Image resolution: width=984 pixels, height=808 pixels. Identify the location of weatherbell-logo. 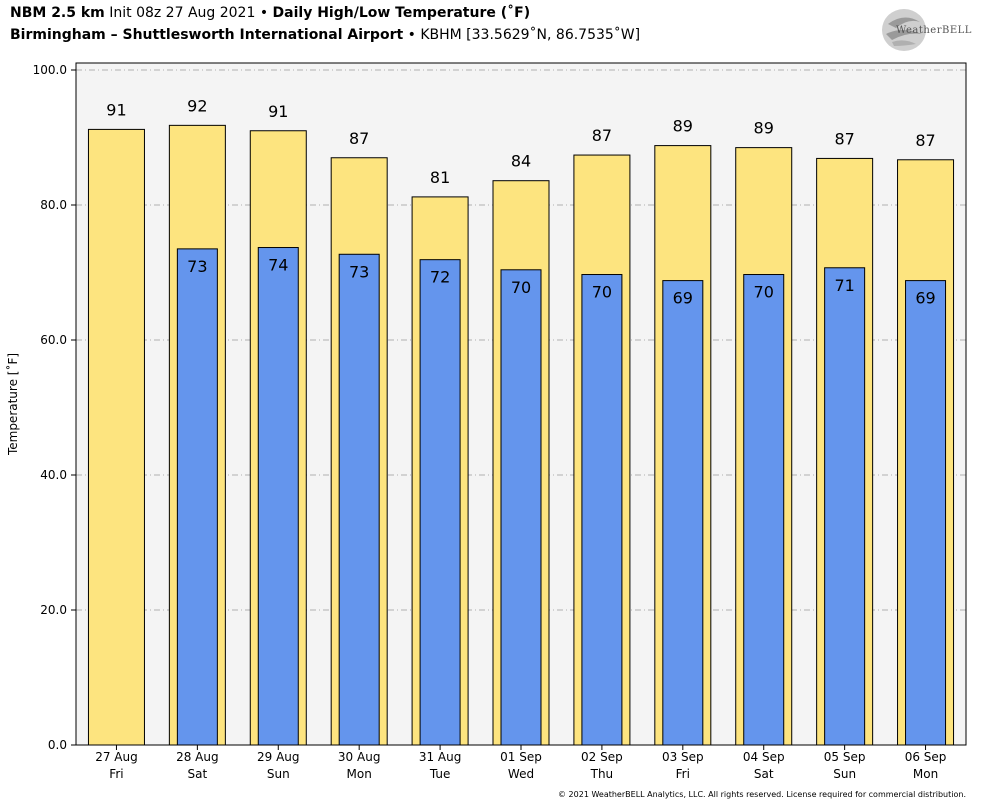
(904, 30).